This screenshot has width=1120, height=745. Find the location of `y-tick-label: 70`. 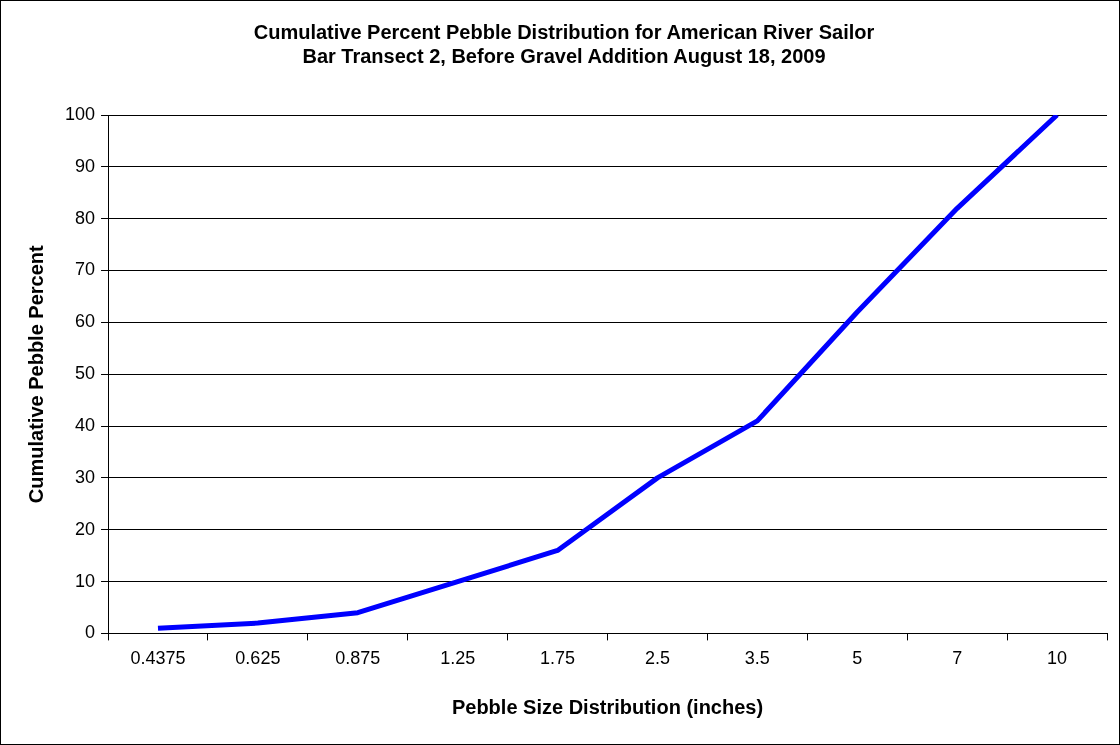

y-tick-label: 70 is located at coordinates (85, 269).